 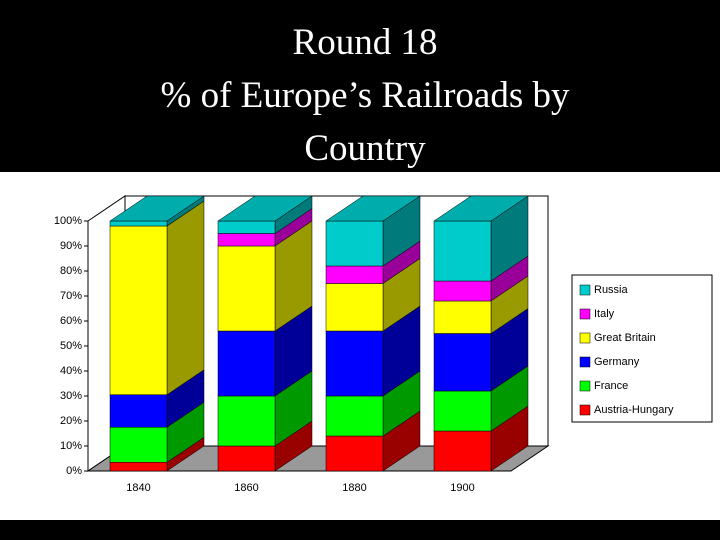 I want to click on x-tick-label: 1840, so click(x=138, y=488).